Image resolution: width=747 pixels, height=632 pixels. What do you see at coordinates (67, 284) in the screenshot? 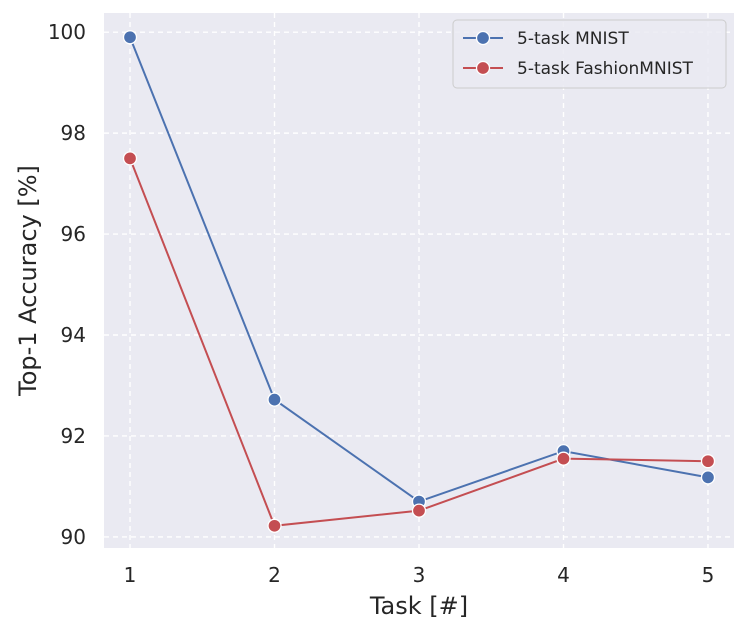
I see `y-tick-labels: 90 92 94 96 98 100` at bounding box center [67, 284].